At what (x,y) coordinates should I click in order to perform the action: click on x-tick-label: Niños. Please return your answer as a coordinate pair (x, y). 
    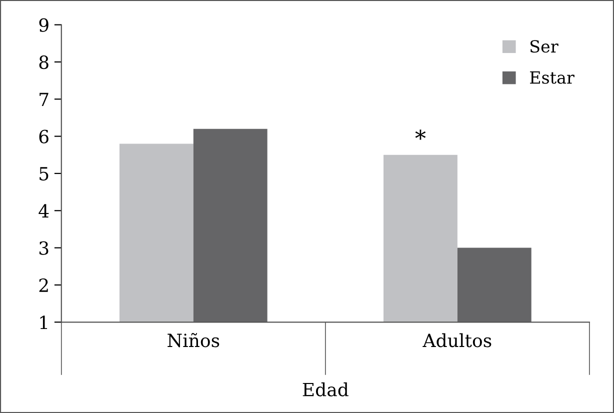
    Looking at the image, I should click on (194, 340).